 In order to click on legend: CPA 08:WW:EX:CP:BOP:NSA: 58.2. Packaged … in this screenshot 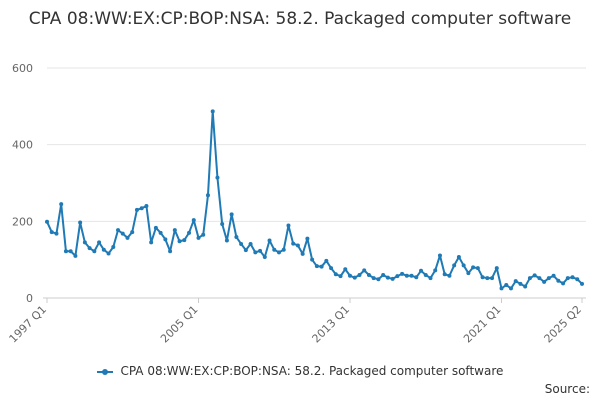, I will do `click(300, 371)`.